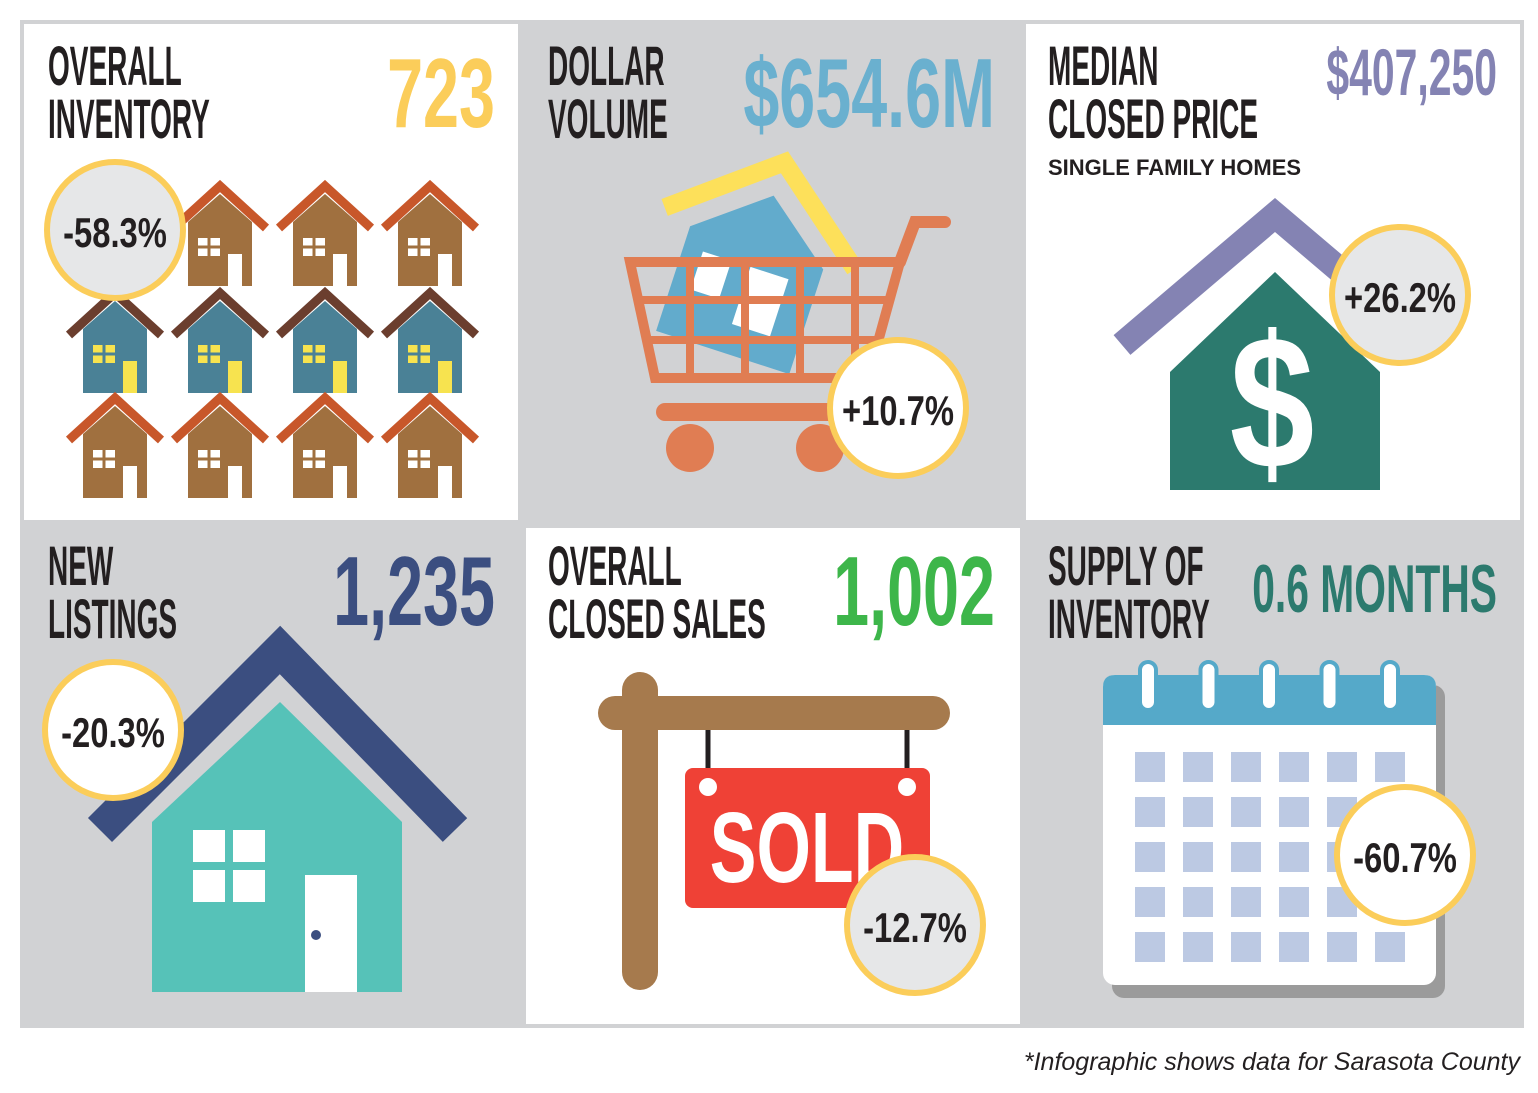  I want to click on panel-value: $654.6M, so click(869, 93).